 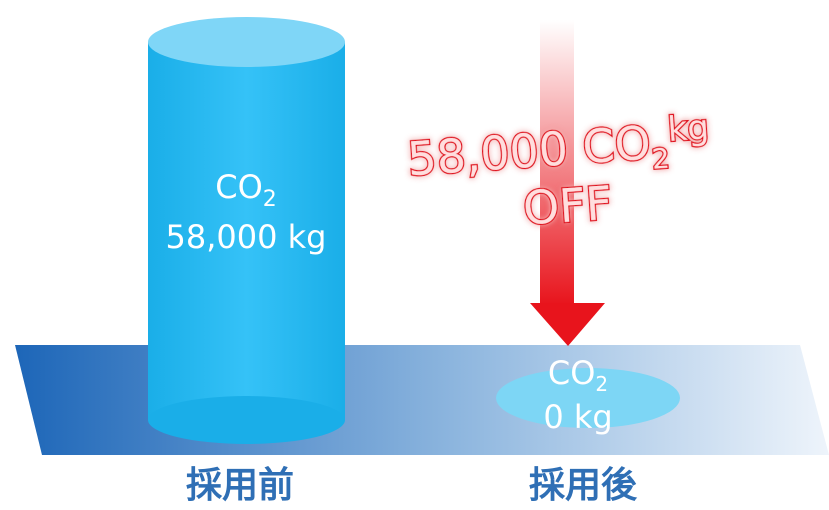 What do you see at coordinates (567, 206) in the screenshot?
I see `reduction-off: OFF` at bounding box center [567, 206].